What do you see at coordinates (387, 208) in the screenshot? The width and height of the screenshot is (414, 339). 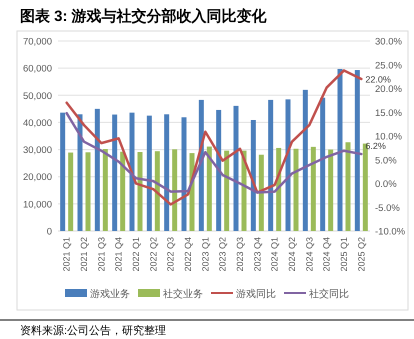 I see `y2-tick-label: -5.0%` at bounding box center [387, 208].